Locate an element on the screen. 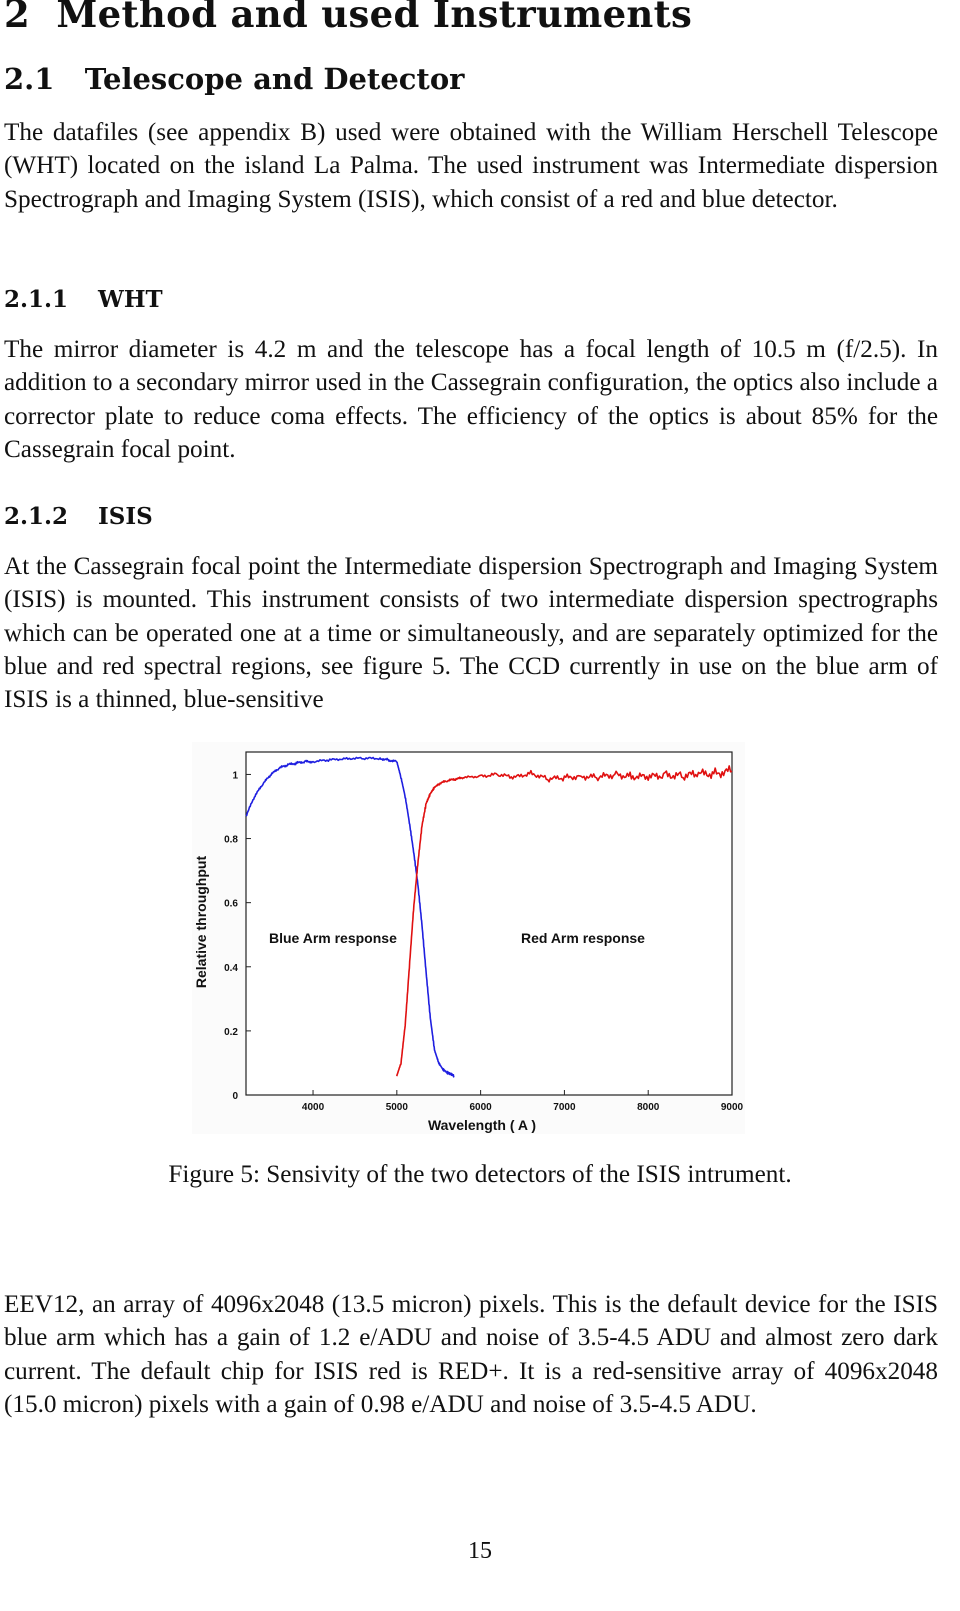  subsection-title: Telescope and Detector is located at coordinates (274, 79).